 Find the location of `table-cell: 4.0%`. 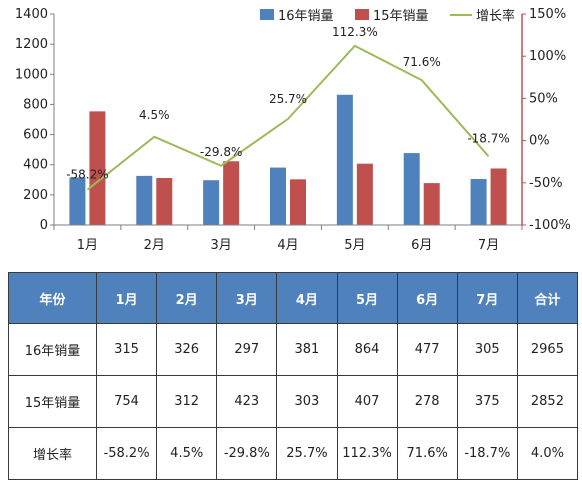

table-cell: 4.0% is located at coordinates (547, 453).